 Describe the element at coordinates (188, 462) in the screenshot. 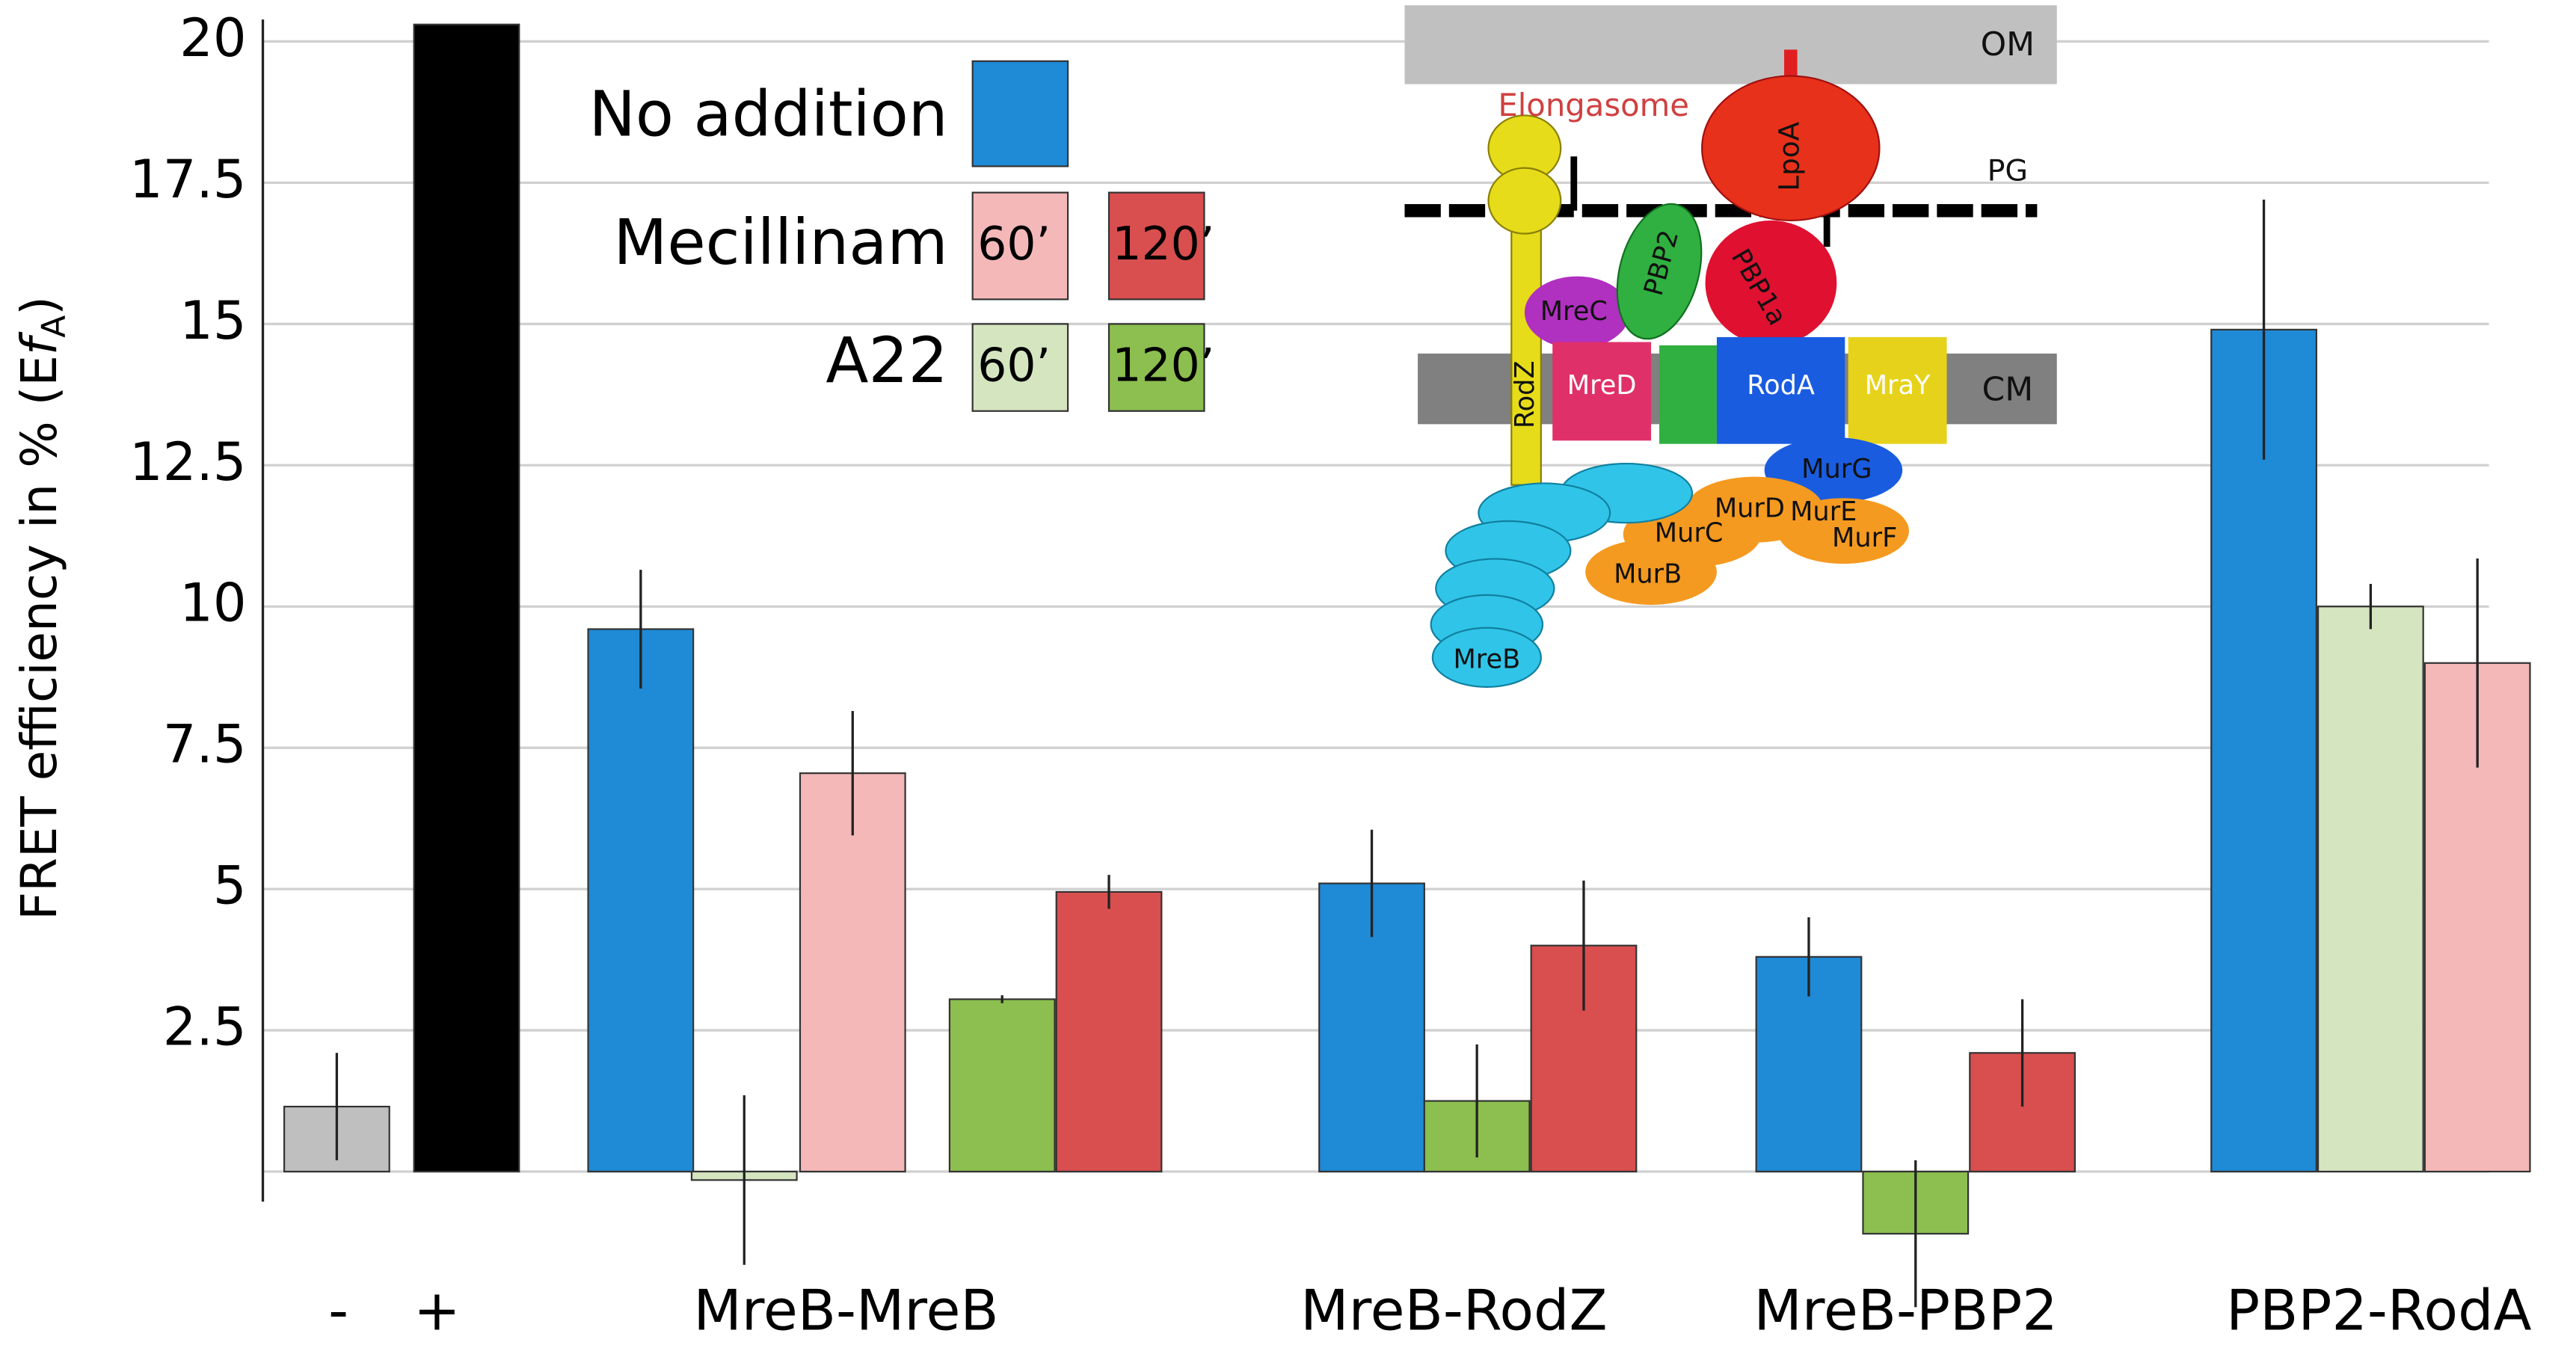

I see `y-tick-label: 12.5` at that location.